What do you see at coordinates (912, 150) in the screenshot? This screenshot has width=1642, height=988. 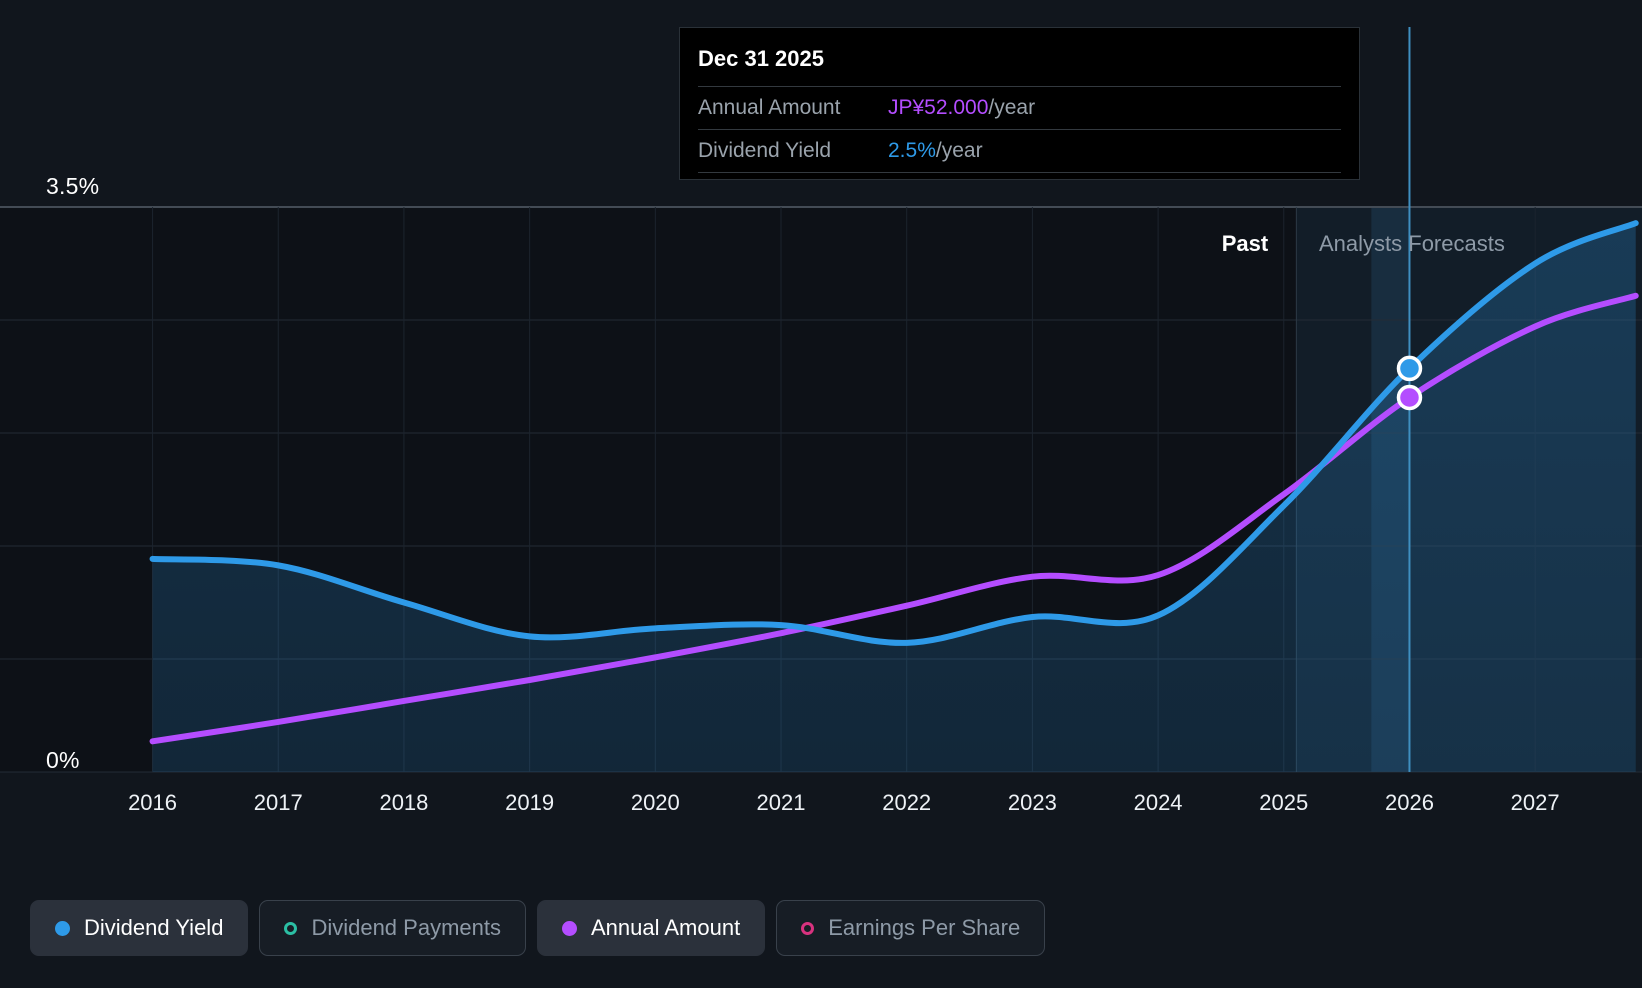 I see `tooltip-yield-number: 2.5%` at bounding box center [912, 150].